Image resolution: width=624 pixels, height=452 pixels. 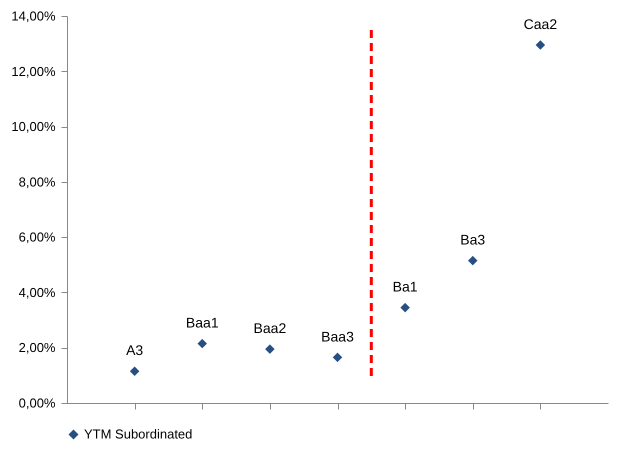 I want to click on y-tick-label: 14,00%, so click(x=33, y=16).